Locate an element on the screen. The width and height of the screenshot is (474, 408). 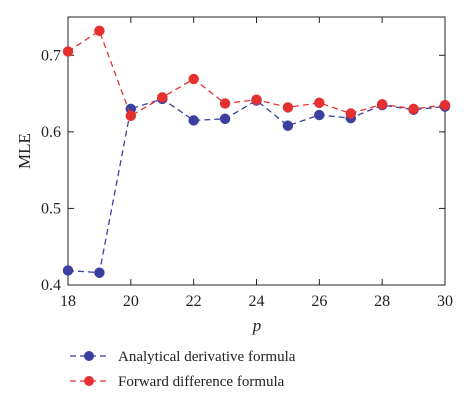
y-tick-label: 0.7 is located at coordinates (51, 55).